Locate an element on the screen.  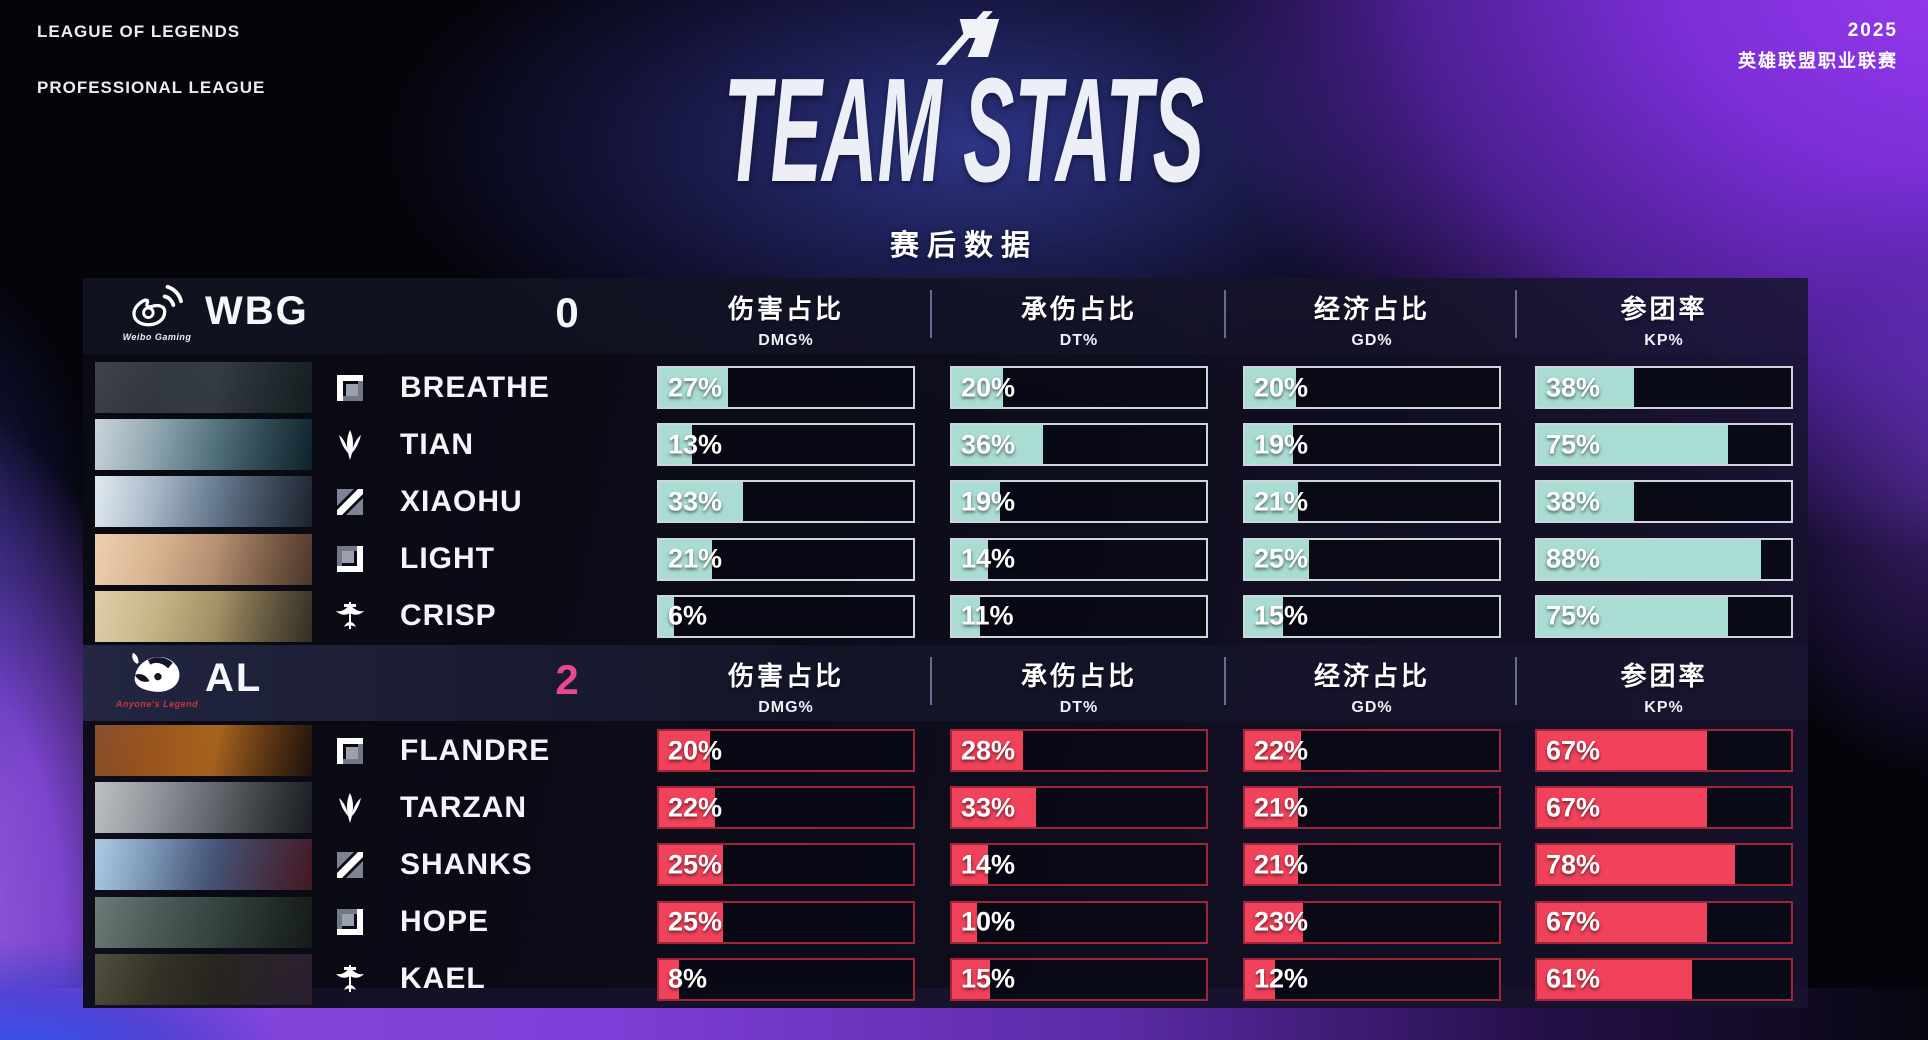
stat-bar: 61% is located at coordinates (1664, 979).